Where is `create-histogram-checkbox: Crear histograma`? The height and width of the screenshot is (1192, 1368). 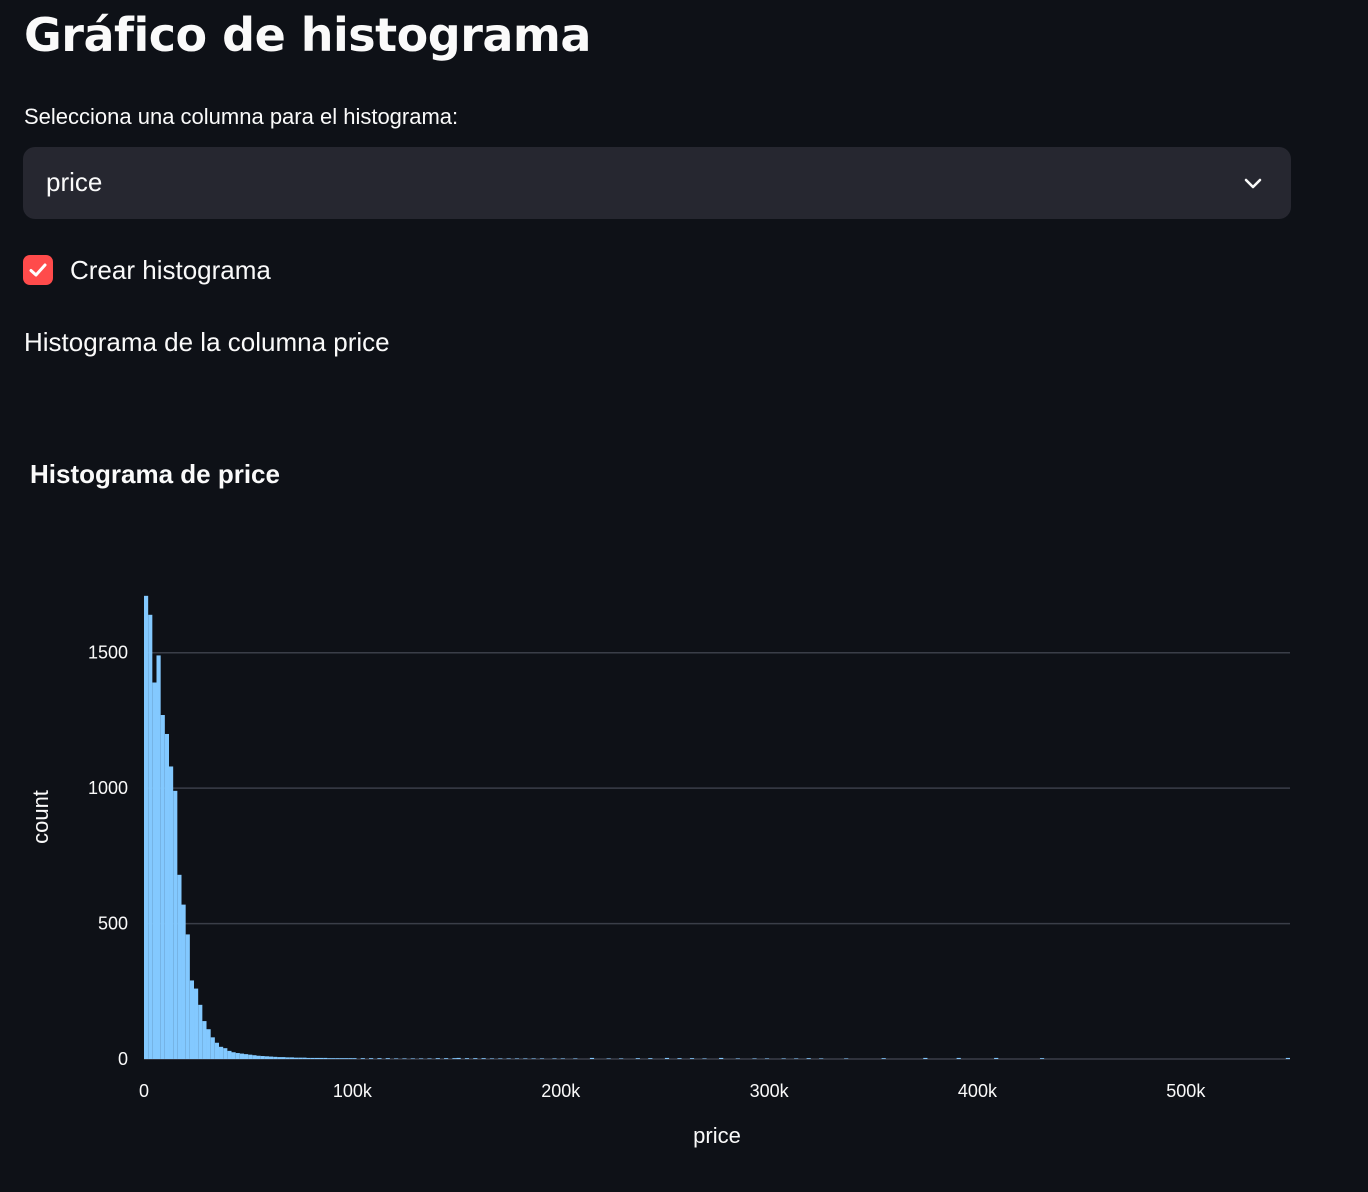
create-histogram-checkbox: Crear histograma is located at coordinates (147, 270).